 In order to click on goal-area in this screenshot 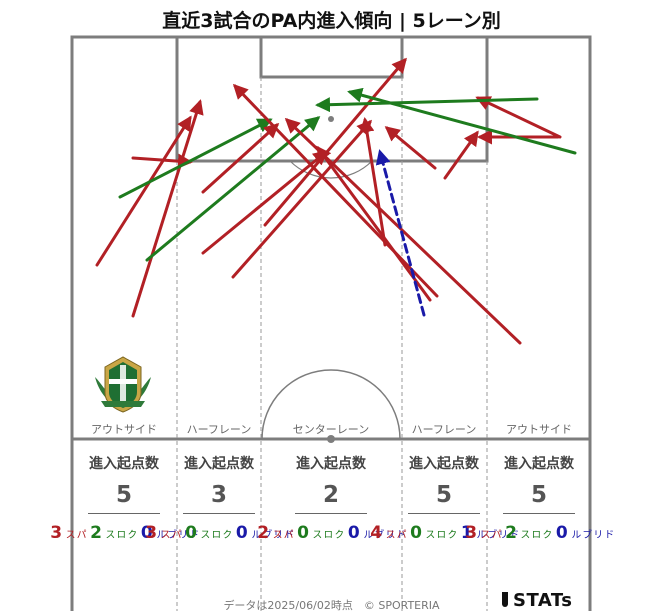, I will do `click(331, 57)`.